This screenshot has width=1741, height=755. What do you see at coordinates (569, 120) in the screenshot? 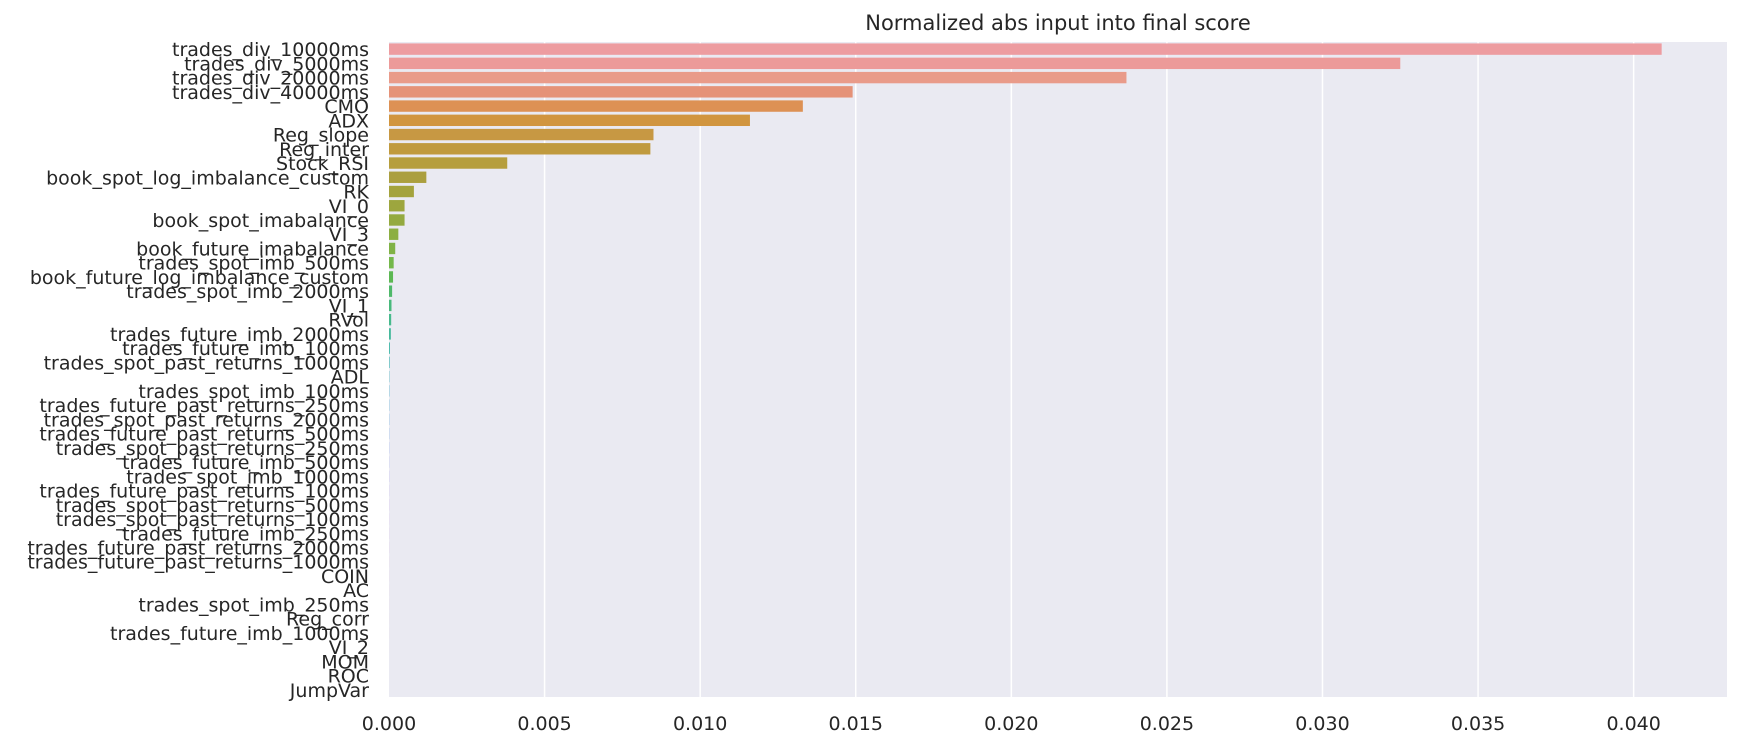
I see `bar-ADX` at bounding box center [569, 120].